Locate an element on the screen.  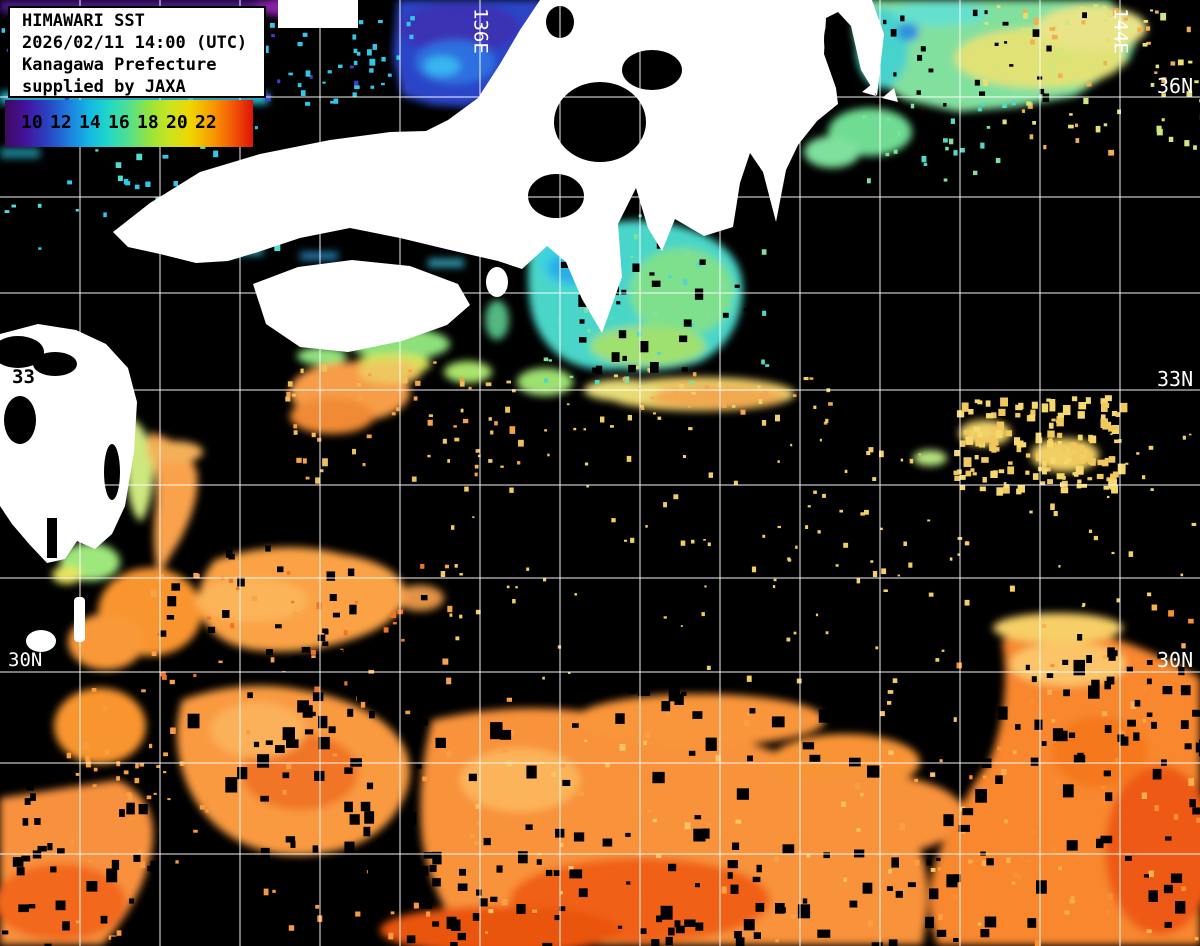
lat-label-33n-right: 33N is located at coordinates (1175, 379).